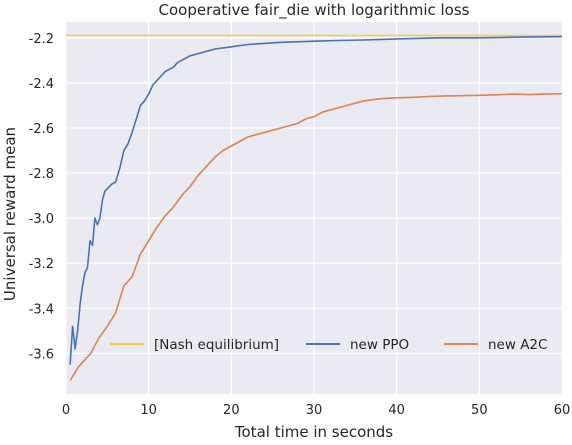 The width and height of the screenshot is (572, 445). Describe the element at coordinates (41, 129) in the screenshot. I see `y-tick-label: -2.6` at that location.